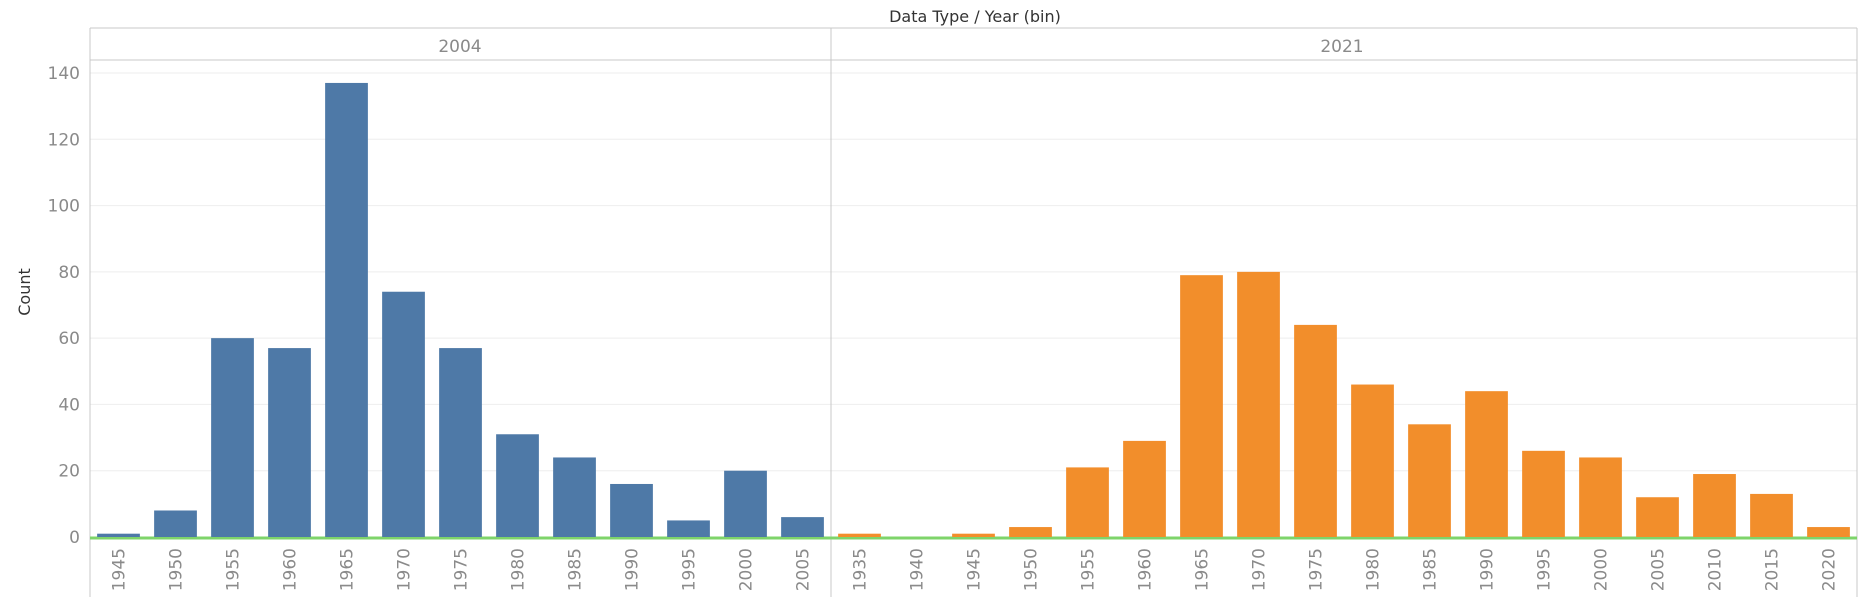 The height and width of the screenshot is (599, 1859). I want to click on panel-label-2021: 2021, so click(1341, 47).